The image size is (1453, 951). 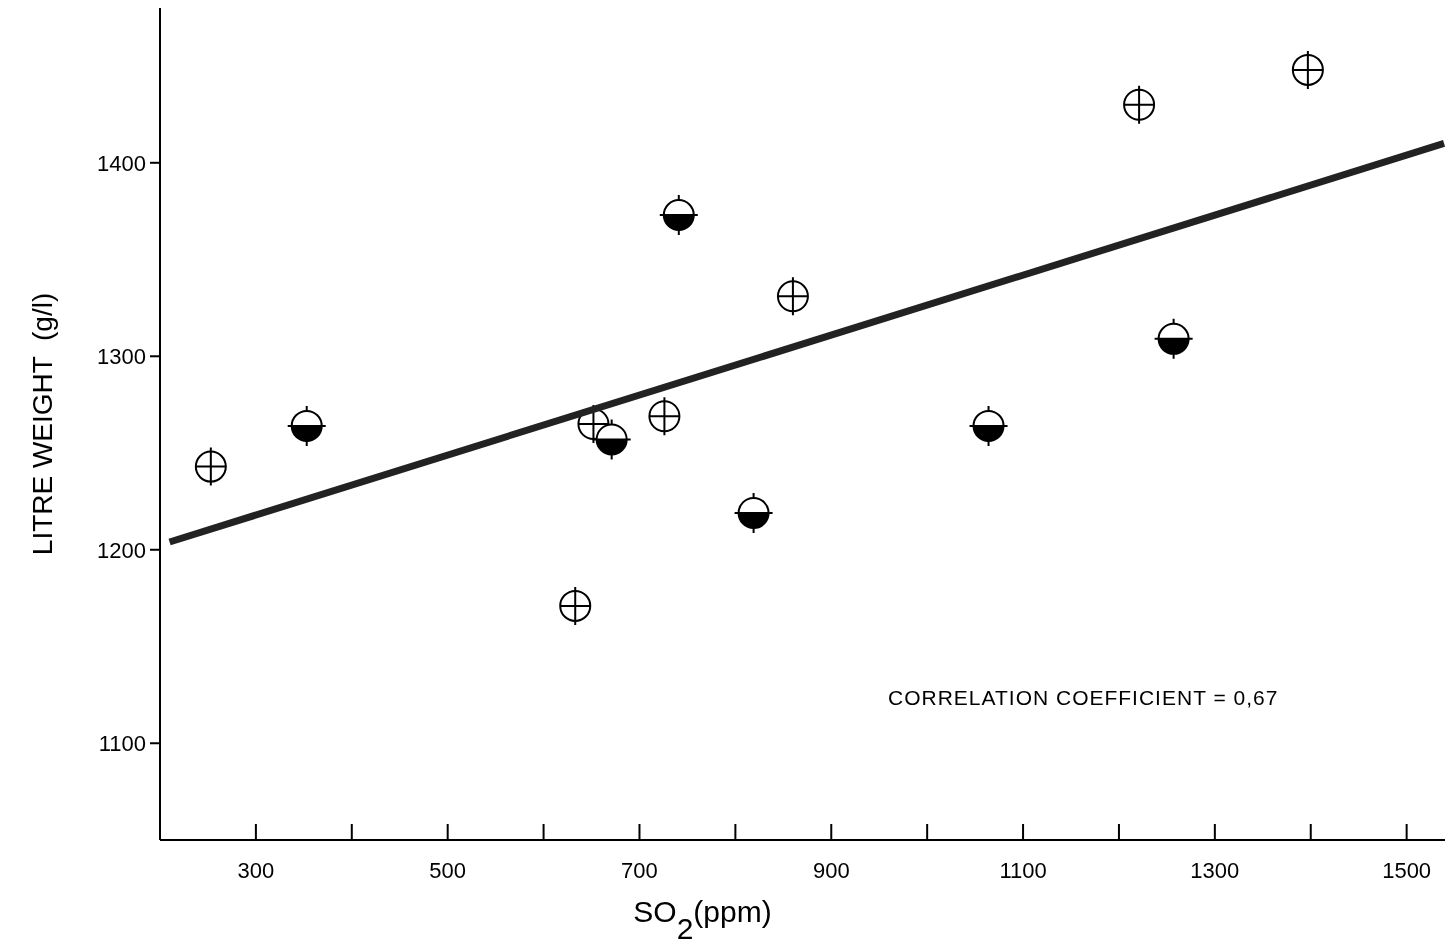 What do you see at coordinates (121, 357) in the screenshot?
I see `y-tick-label: 1300` at bounding box center [121, 357].